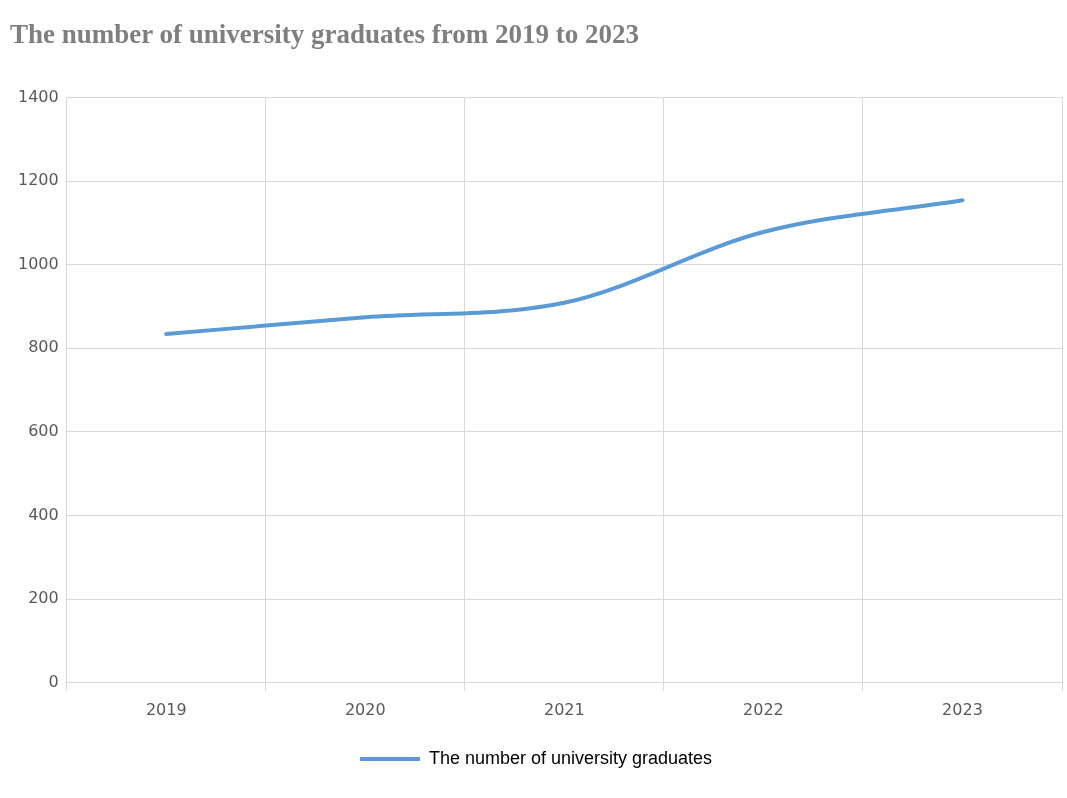  What do you see at coordinates (962, 709) in the screenshot?
I see `x-tick-label: 2023` at bounding box center [962, 709].